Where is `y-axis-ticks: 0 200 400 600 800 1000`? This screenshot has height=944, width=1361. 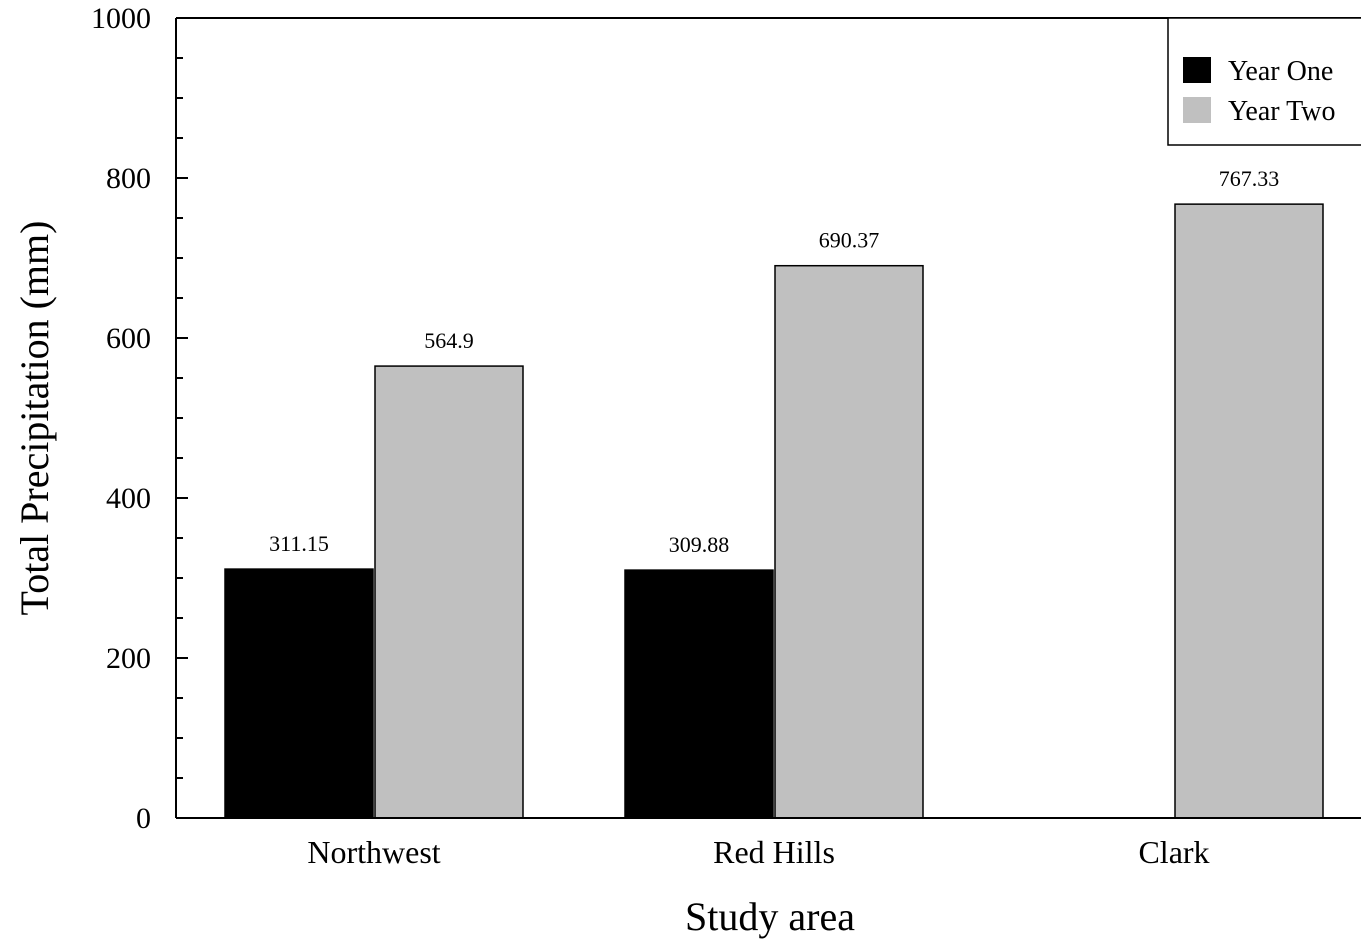 y-axis-ticks: 0 200 400 600 800 1000 is located at coordinates (139, 418).